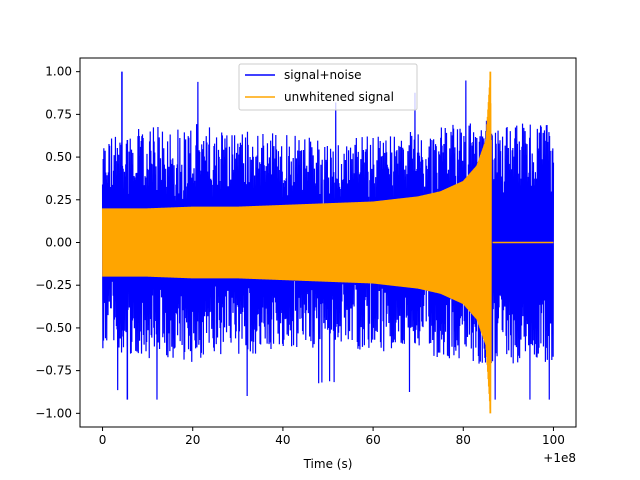  Describe the element at coordinates (339, 97) in the screenshot. I see `legend-label-unwhitened-signal: unwhitened signal` at that location.